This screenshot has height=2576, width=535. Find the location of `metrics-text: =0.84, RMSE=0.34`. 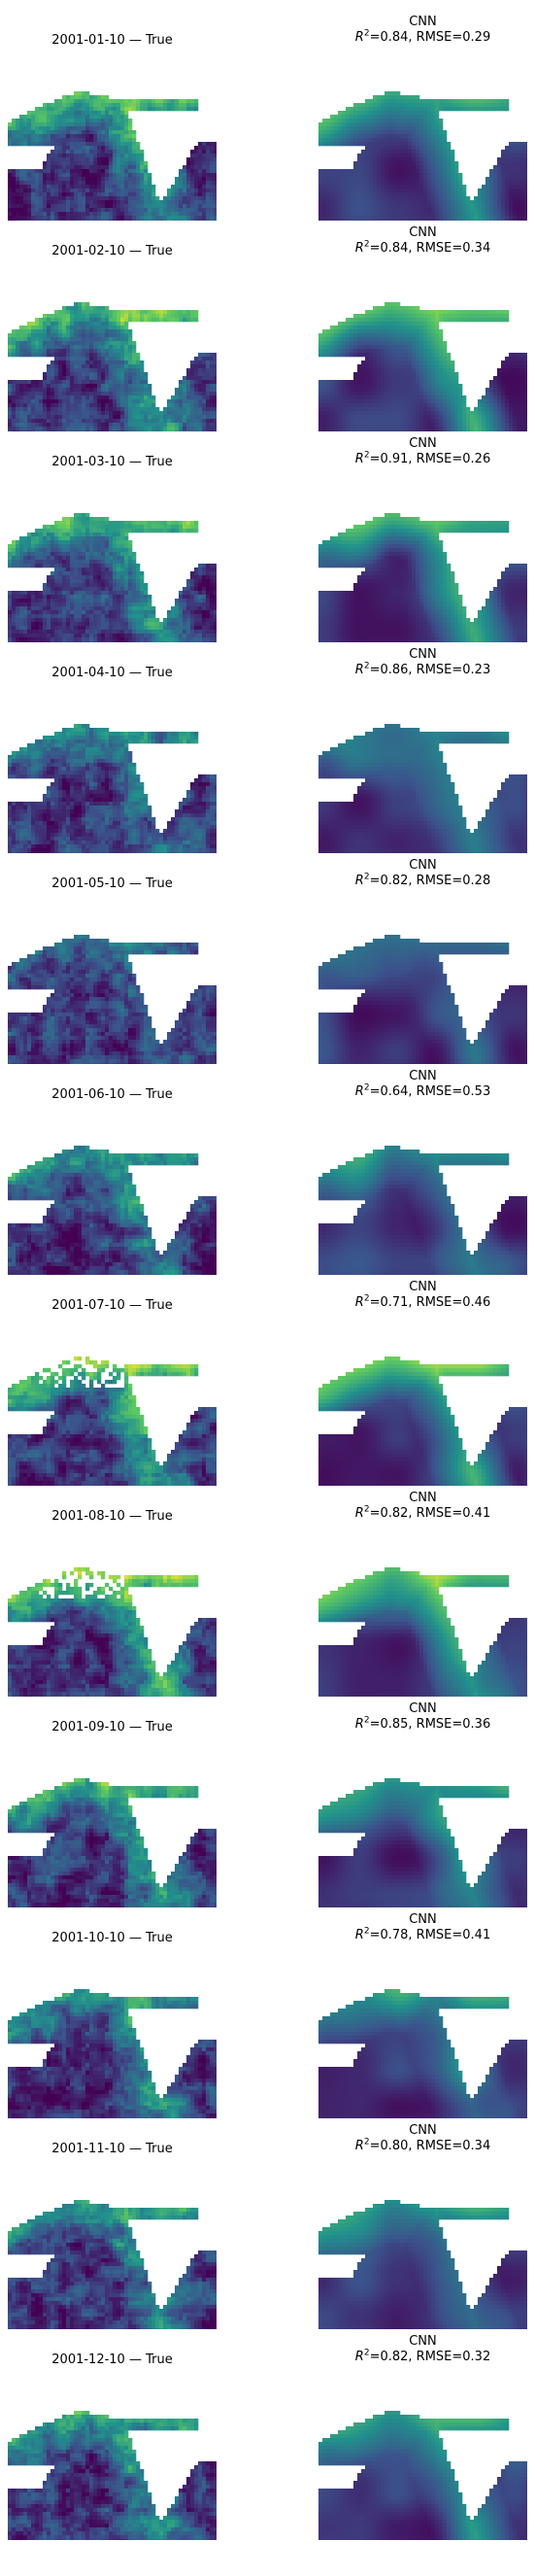

metrics-text: =0.84, RMSE=0.34 is located at coordinates (430, 249).